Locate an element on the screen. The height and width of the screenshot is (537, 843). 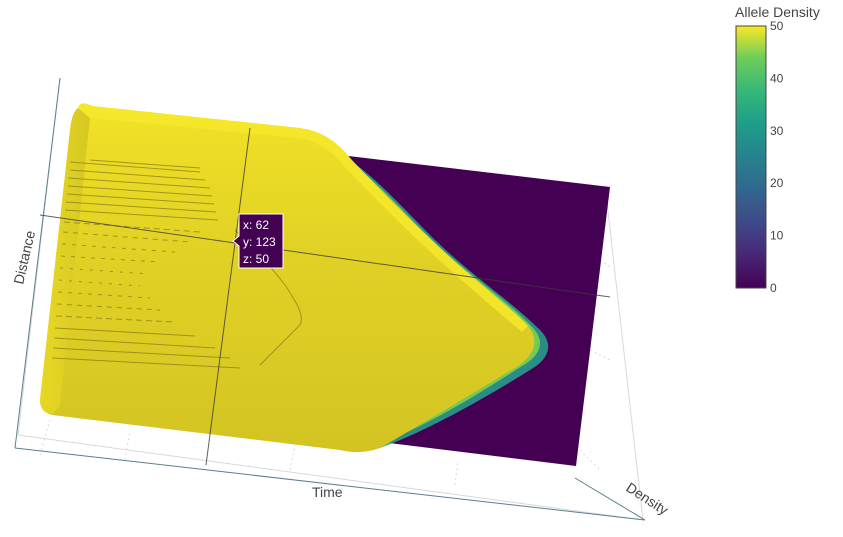
contour-lines is located at coordinates (176, 264).